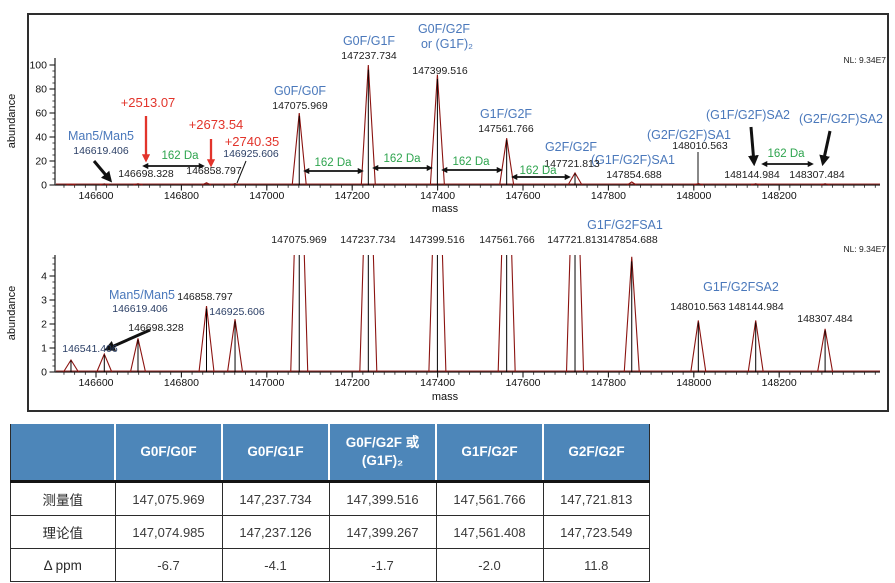  What do you see at coordinates (382, 498) in the screenshot?
I see `value-cell: 147,399.516` at bounding box center [382, 498].